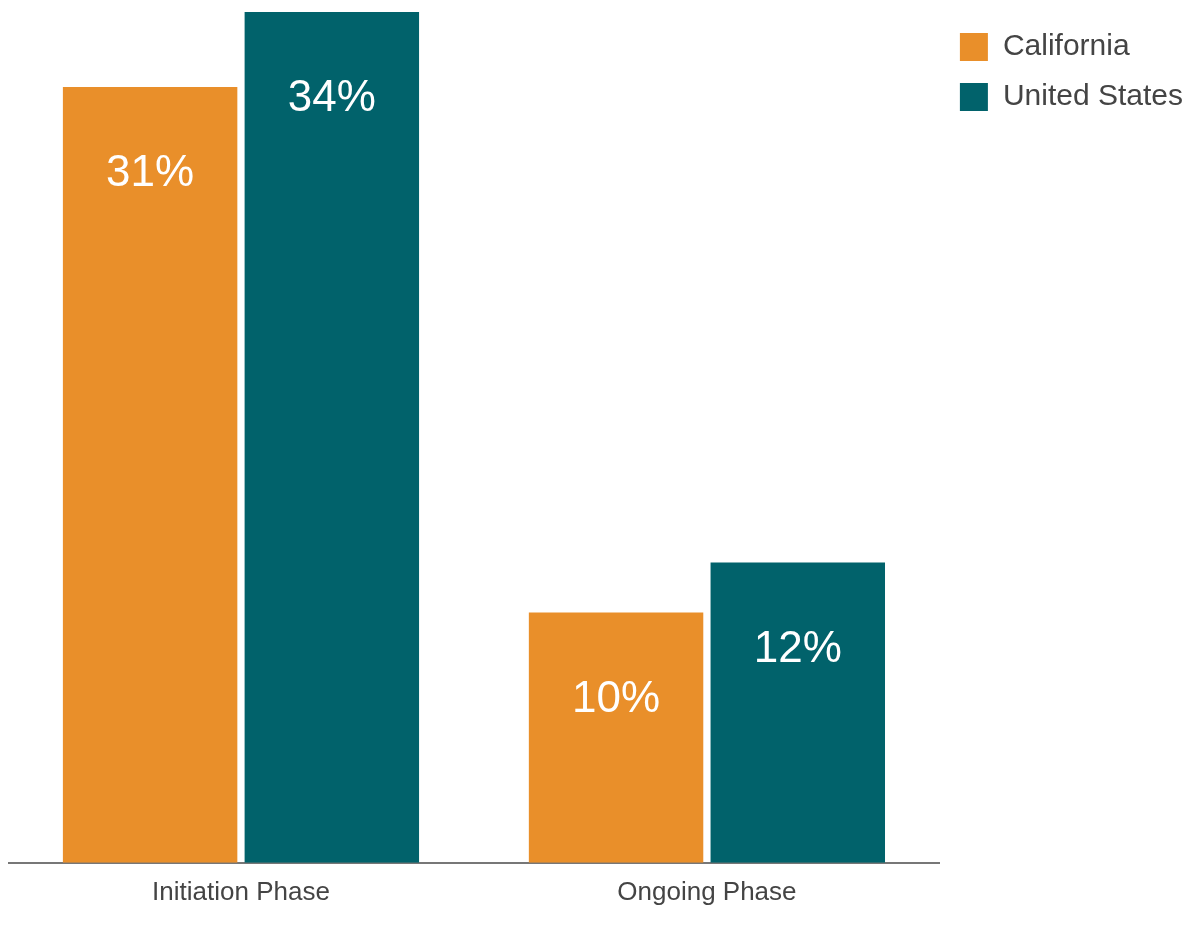 This screenshot has height=930, width=1201. Describe the element at coordinates (707, 890) in the screenshot. I see `x-tick-label: Ongoing Phase` at that location.